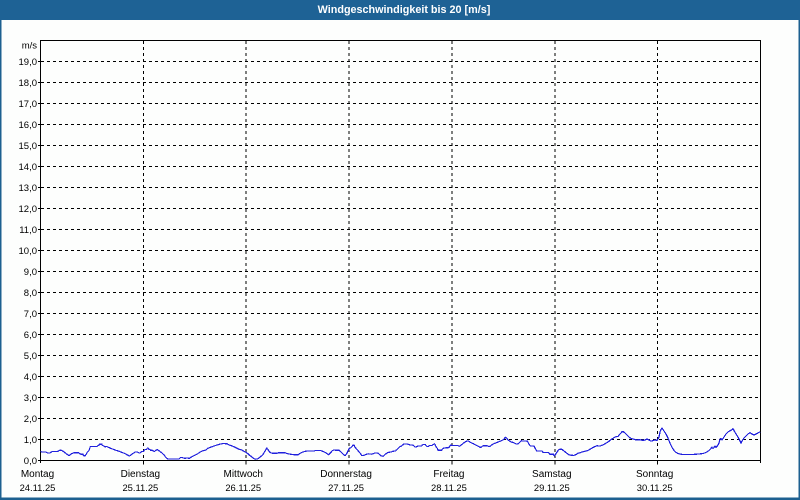  Describe the element at coordinates (38, 487) in the screenshot. I see `svg-text: 24.11.25` at that location.